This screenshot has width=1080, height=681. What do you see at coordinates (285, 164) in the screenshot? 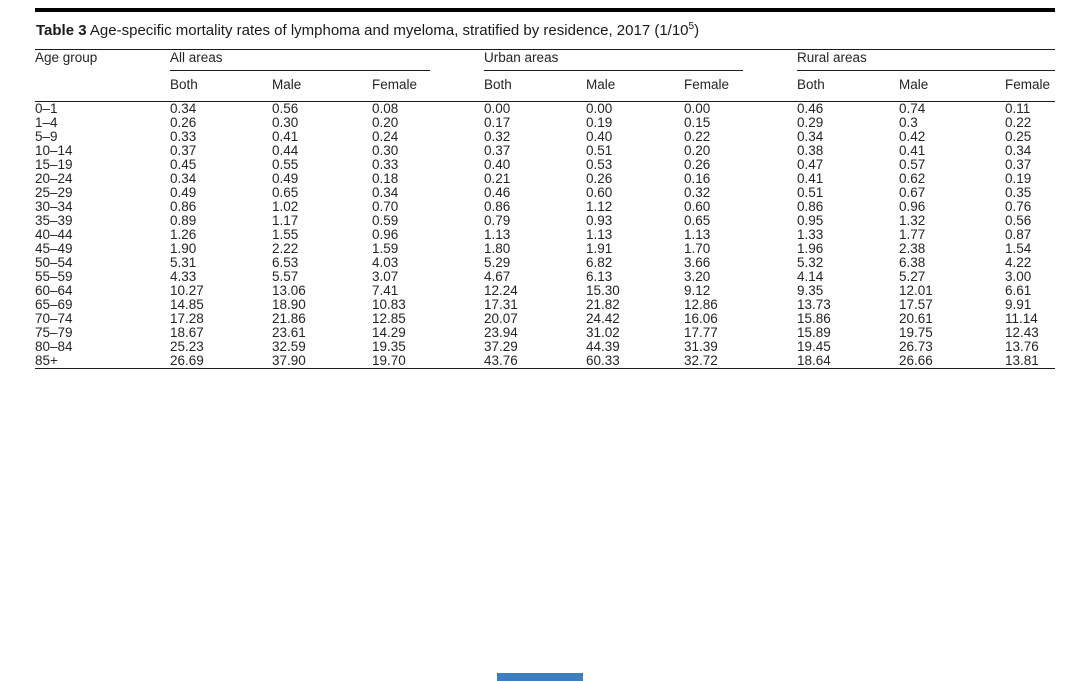
I see `value-cell: 0.55` at bounding box center [285, 164].